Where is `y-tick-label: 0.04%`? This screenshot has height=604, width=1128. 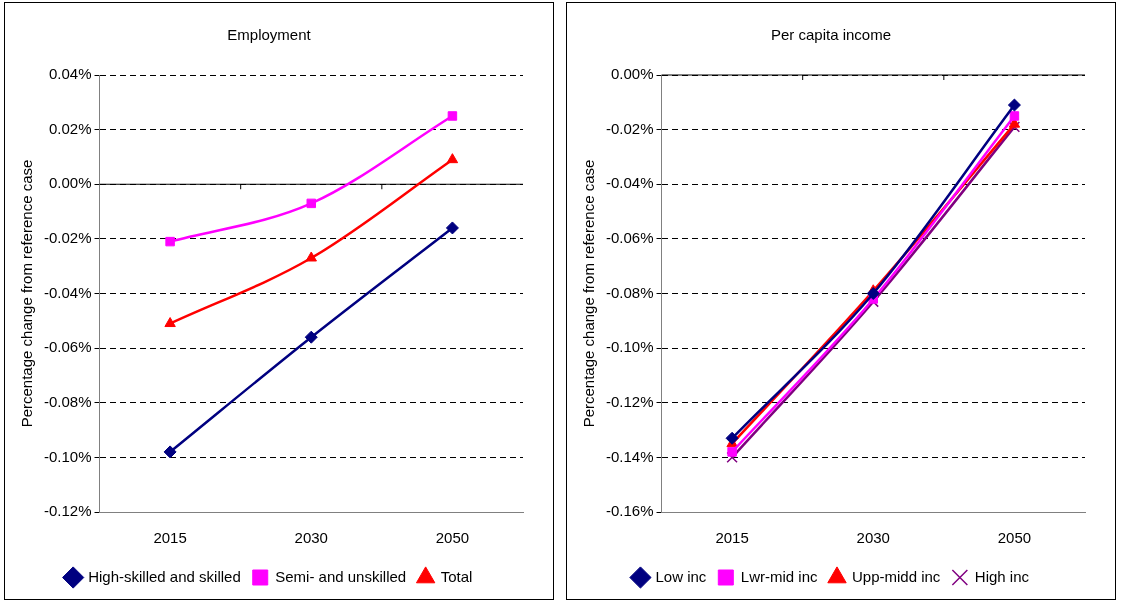 y-tick-label: 0.04% is located at coordinates (70, 74).